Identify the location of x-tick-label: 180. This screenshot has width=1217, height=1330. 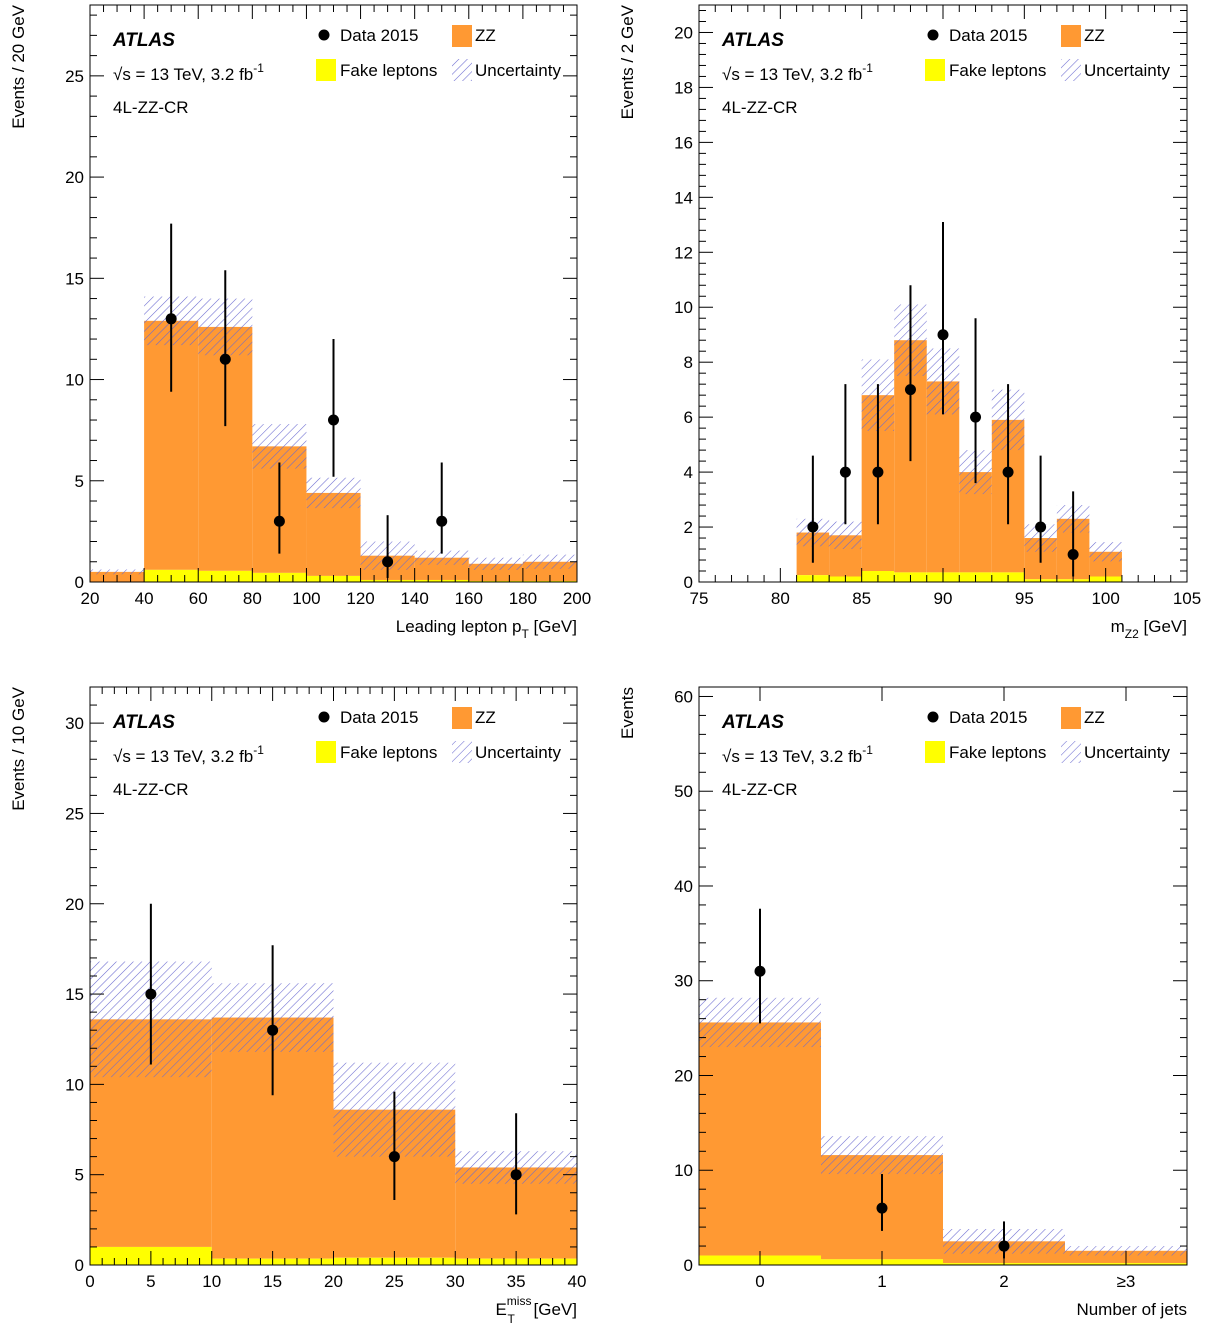
(523, 598).